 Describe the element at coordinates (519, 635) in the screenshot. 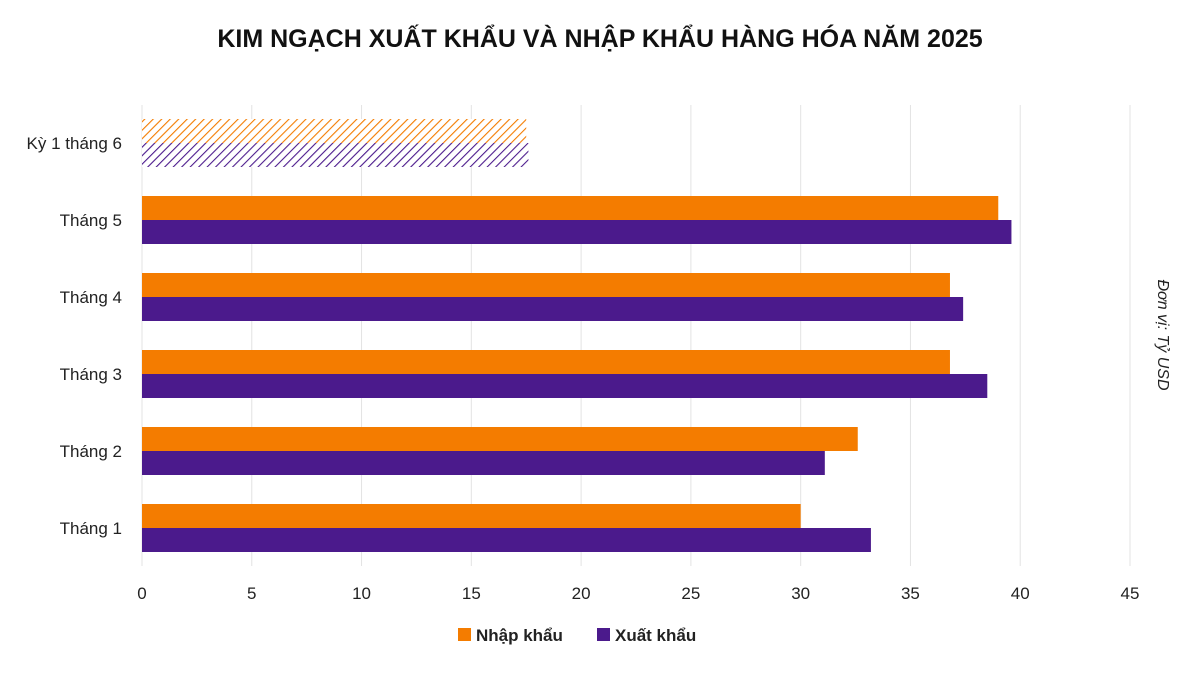

I see `legend-label-nhap-khau: Nhập khẩu` at that location.